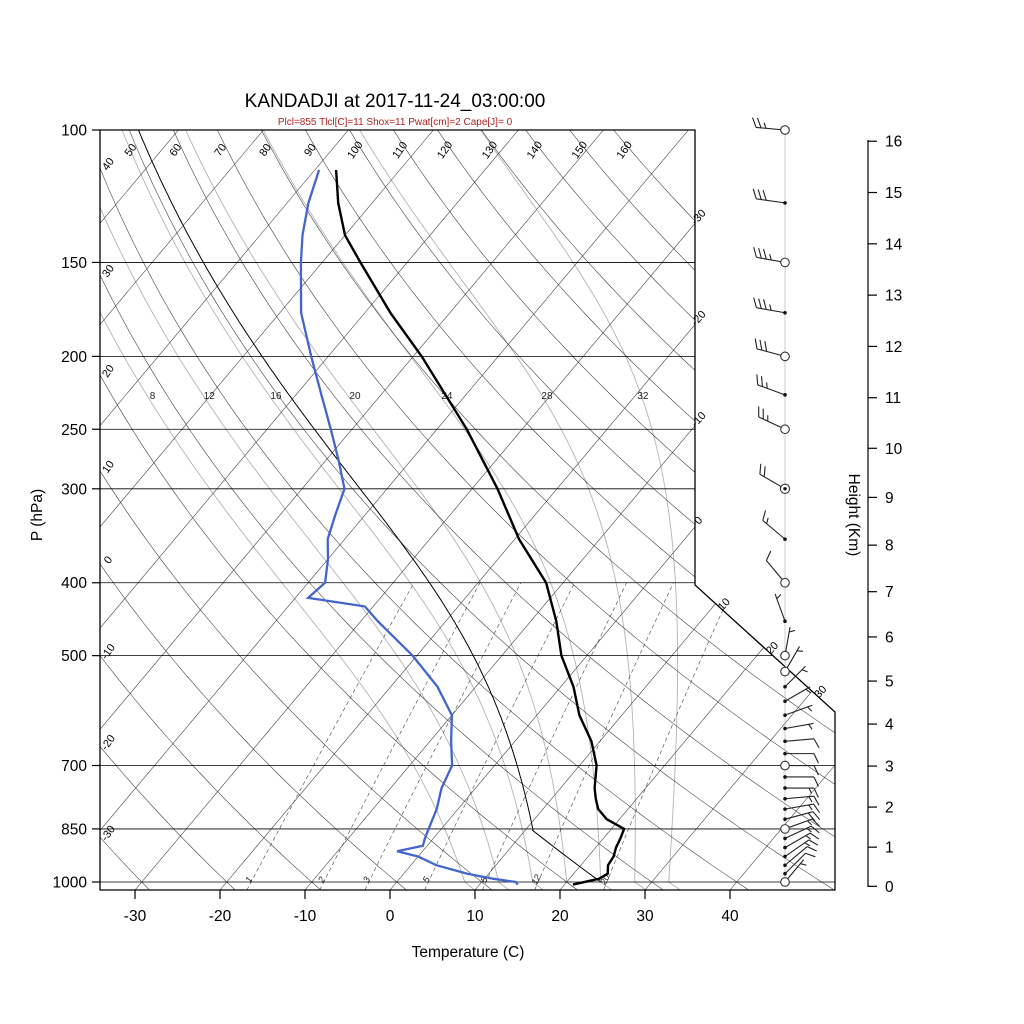 The image size is (1024, 1024). What do you see at coordinates (643, 396) in the screenshot?
I see `svg-text: 32` at bounding box center [643, 396].